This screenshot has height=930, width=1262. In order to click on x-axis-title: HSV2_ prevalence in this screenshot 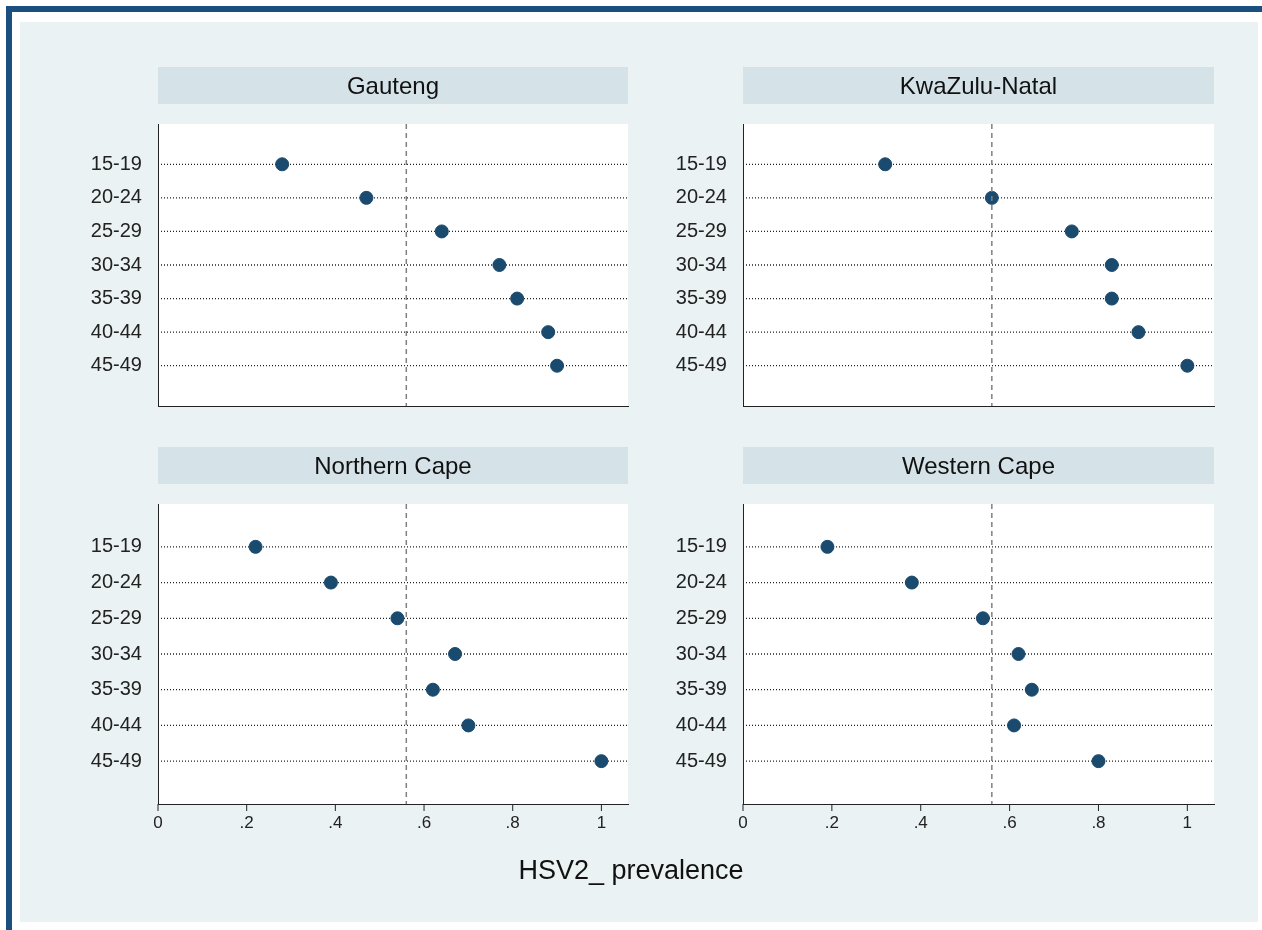, I will do `click(631, 870)`.